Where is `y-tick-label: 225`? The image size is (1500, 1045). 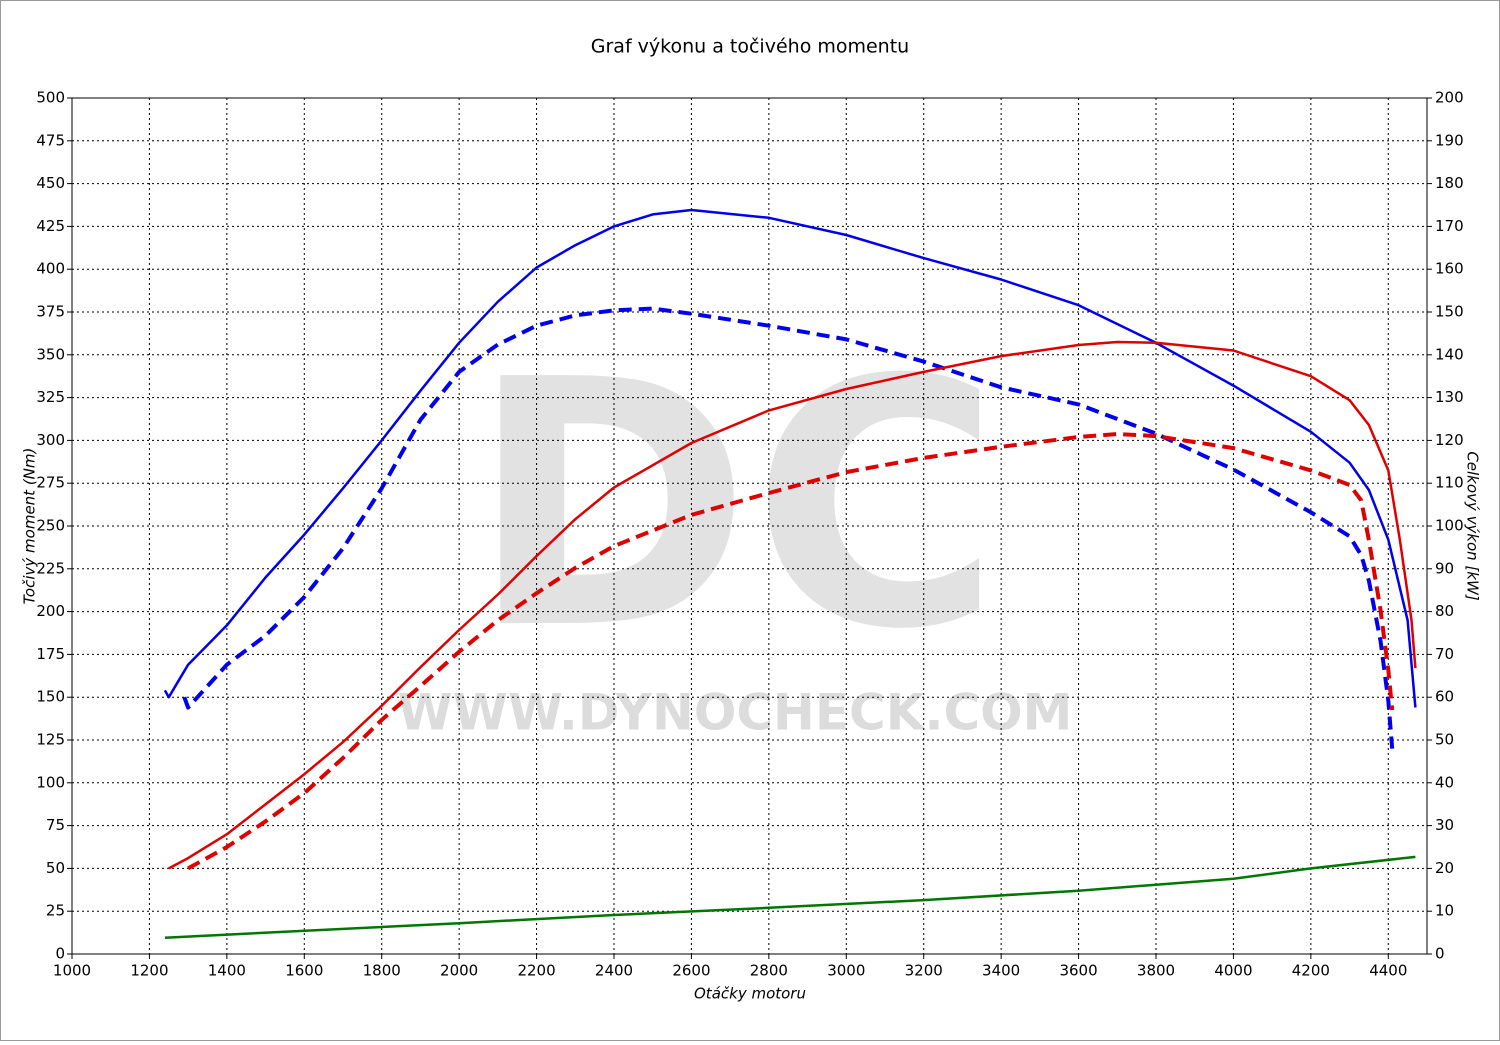
y-tick-label: 225 is located at coordinates (50, 568).